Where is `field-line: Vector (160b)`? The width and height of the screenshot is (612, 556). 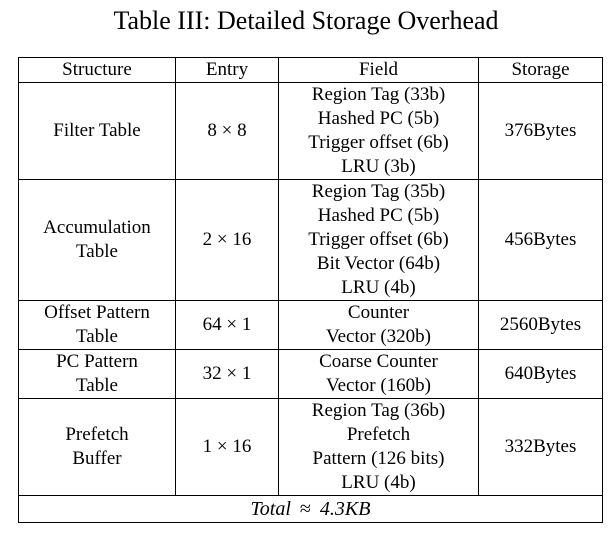 field-line: Vector (160b) is located at coordinates (378, 385).